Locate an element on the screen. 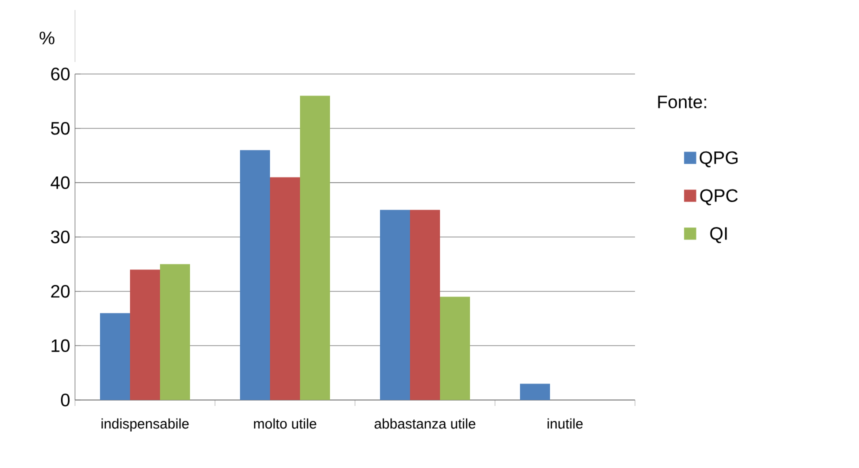 Image resolution: width=859 pixels, height=468 pixels. y-tick-label: 60 is located at coordinates (60, 74).